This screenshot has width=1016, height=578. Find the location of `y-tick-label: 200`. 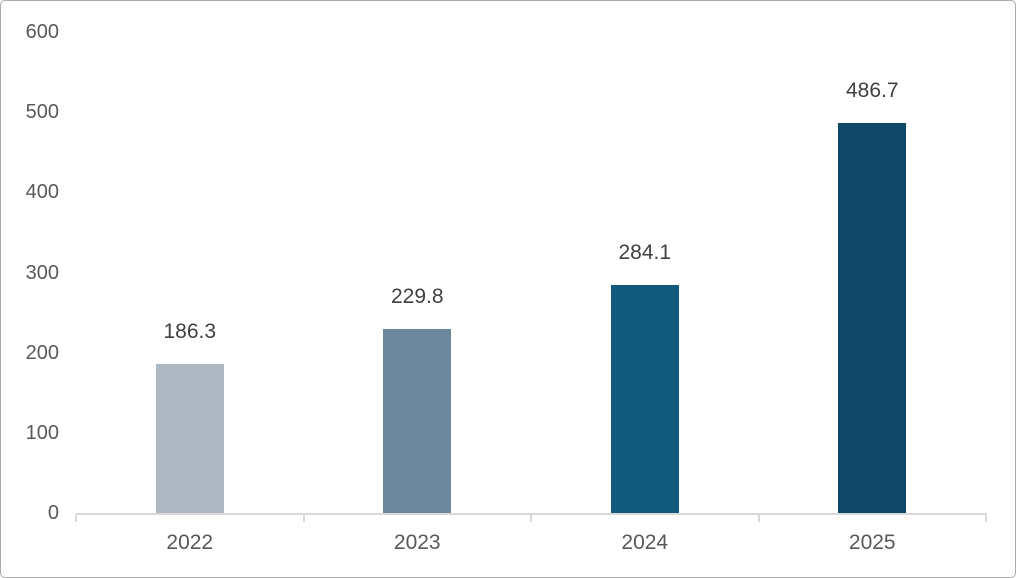

y-tick-label: 200 is located at coordinates (42, 352).